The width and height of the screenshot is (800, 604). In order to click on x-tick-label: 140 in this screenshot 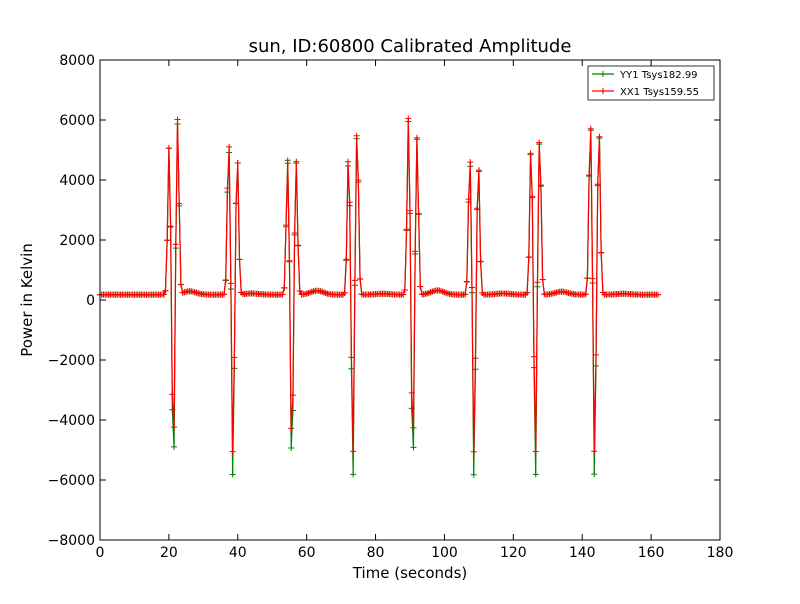, I will do `click(582, 553)`.